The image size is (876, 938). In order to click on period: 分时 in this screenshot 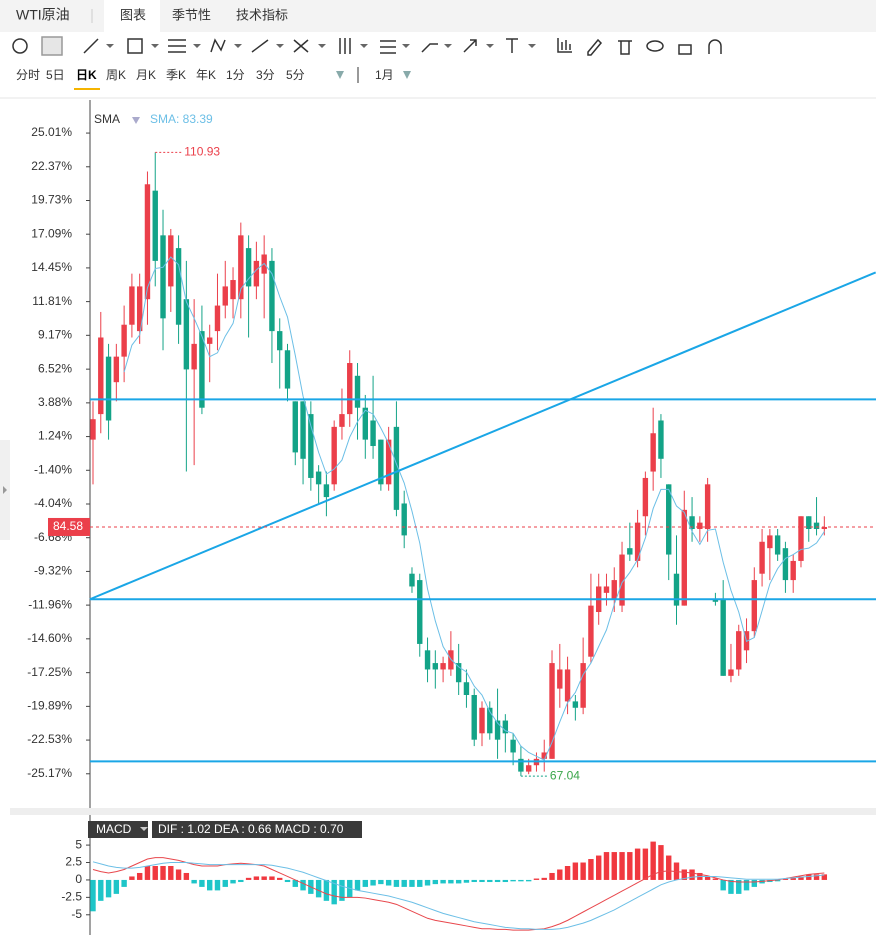, I will do `click(28, 75)`.